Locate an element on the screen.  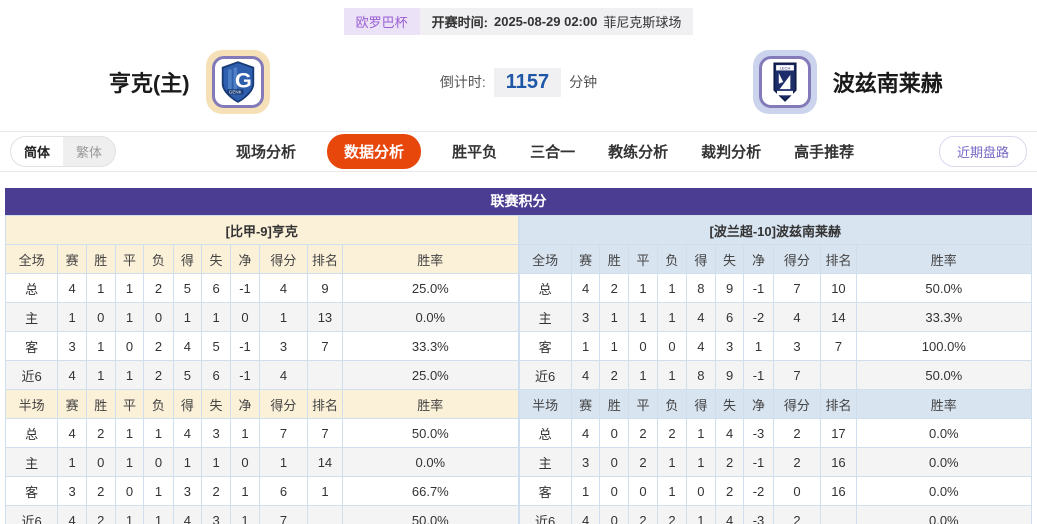
lang-traditional-button: 繁体 is located at coordinates (89, 152).